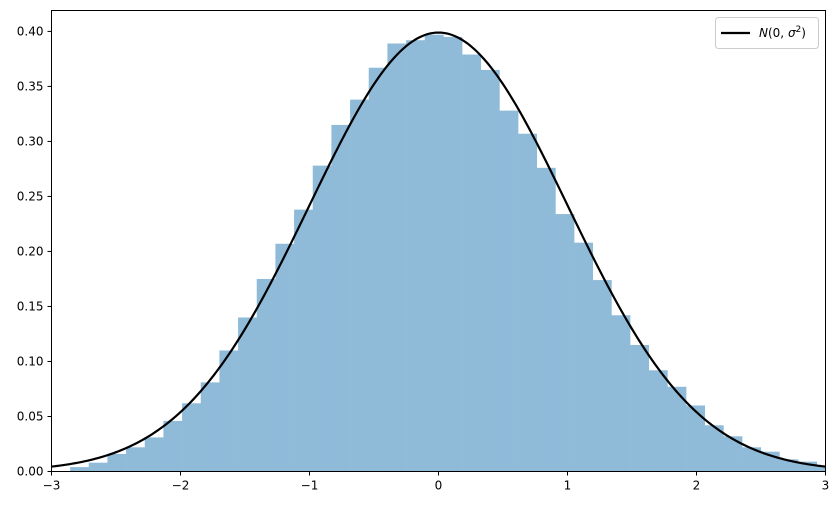  Describe the element at coordinates (310, 486) in the screenshot. I see `x-tick-label: −1` at that location.